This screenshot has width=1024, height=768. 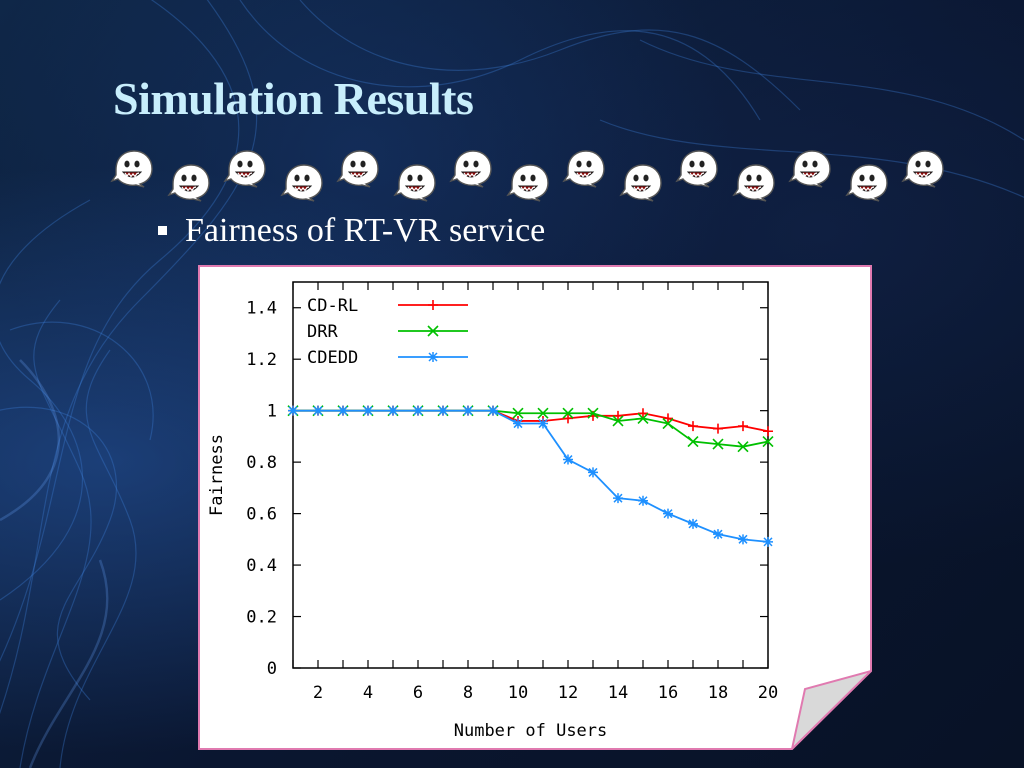 I want to click on x-axis-label: Number of Users, so click(x=531, y=731).